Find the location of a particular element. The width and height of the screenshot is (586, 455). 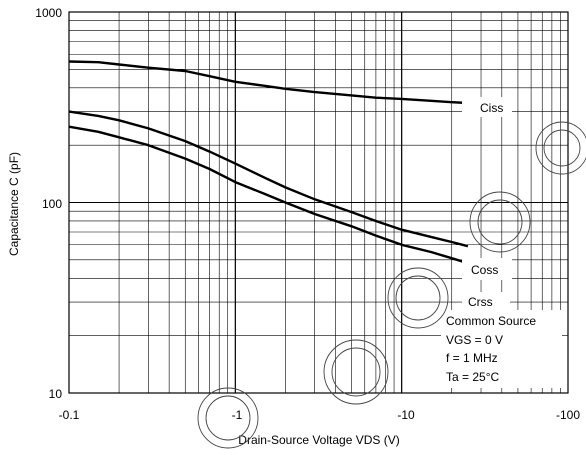

ciss-label-bg is located at coordinates (487, 107).